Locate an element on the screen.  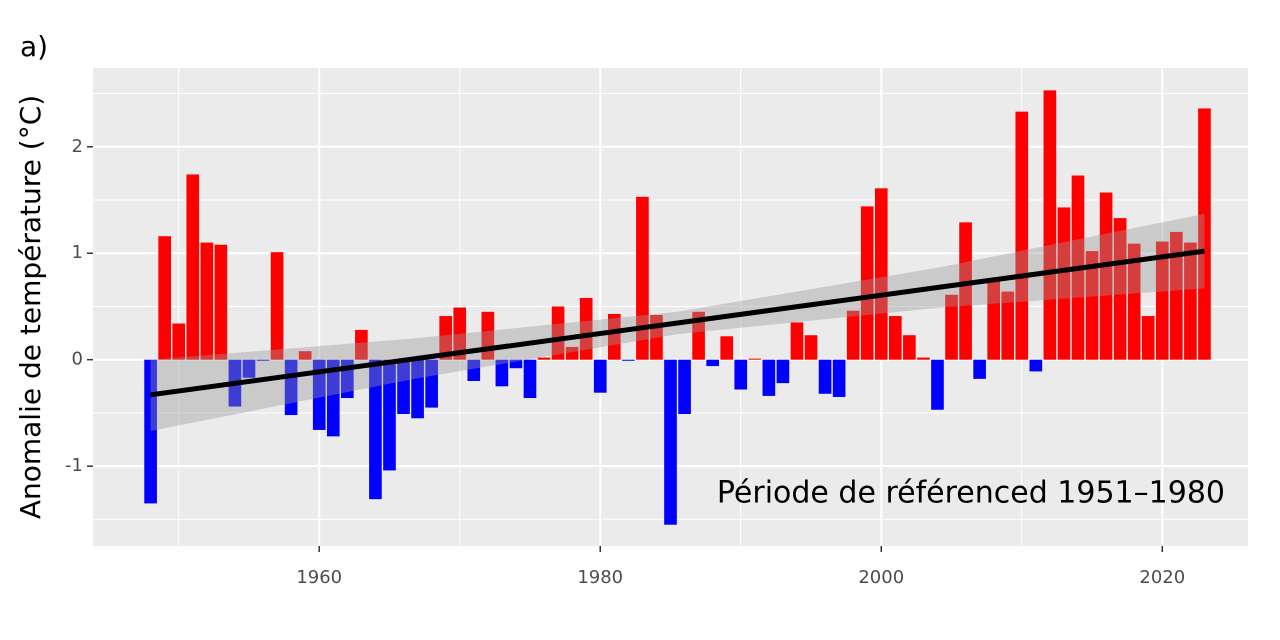
y-tick-label: 0 is located at coordinates (77, 359).